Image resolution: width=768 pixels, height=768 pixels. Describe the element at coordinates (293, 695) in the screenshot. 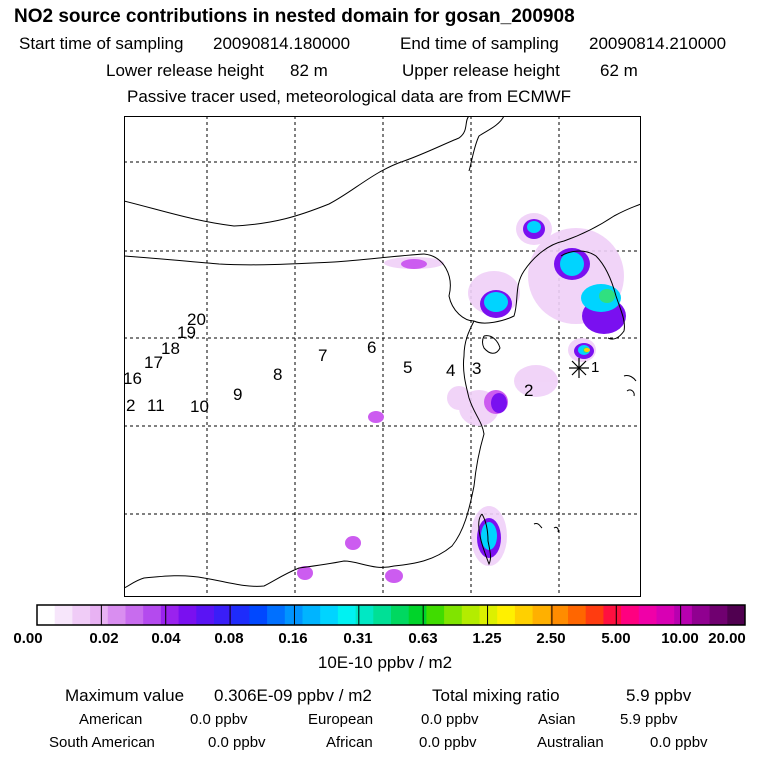

I see `max-value: 0.306E-09 ppbv / m2` at that location.